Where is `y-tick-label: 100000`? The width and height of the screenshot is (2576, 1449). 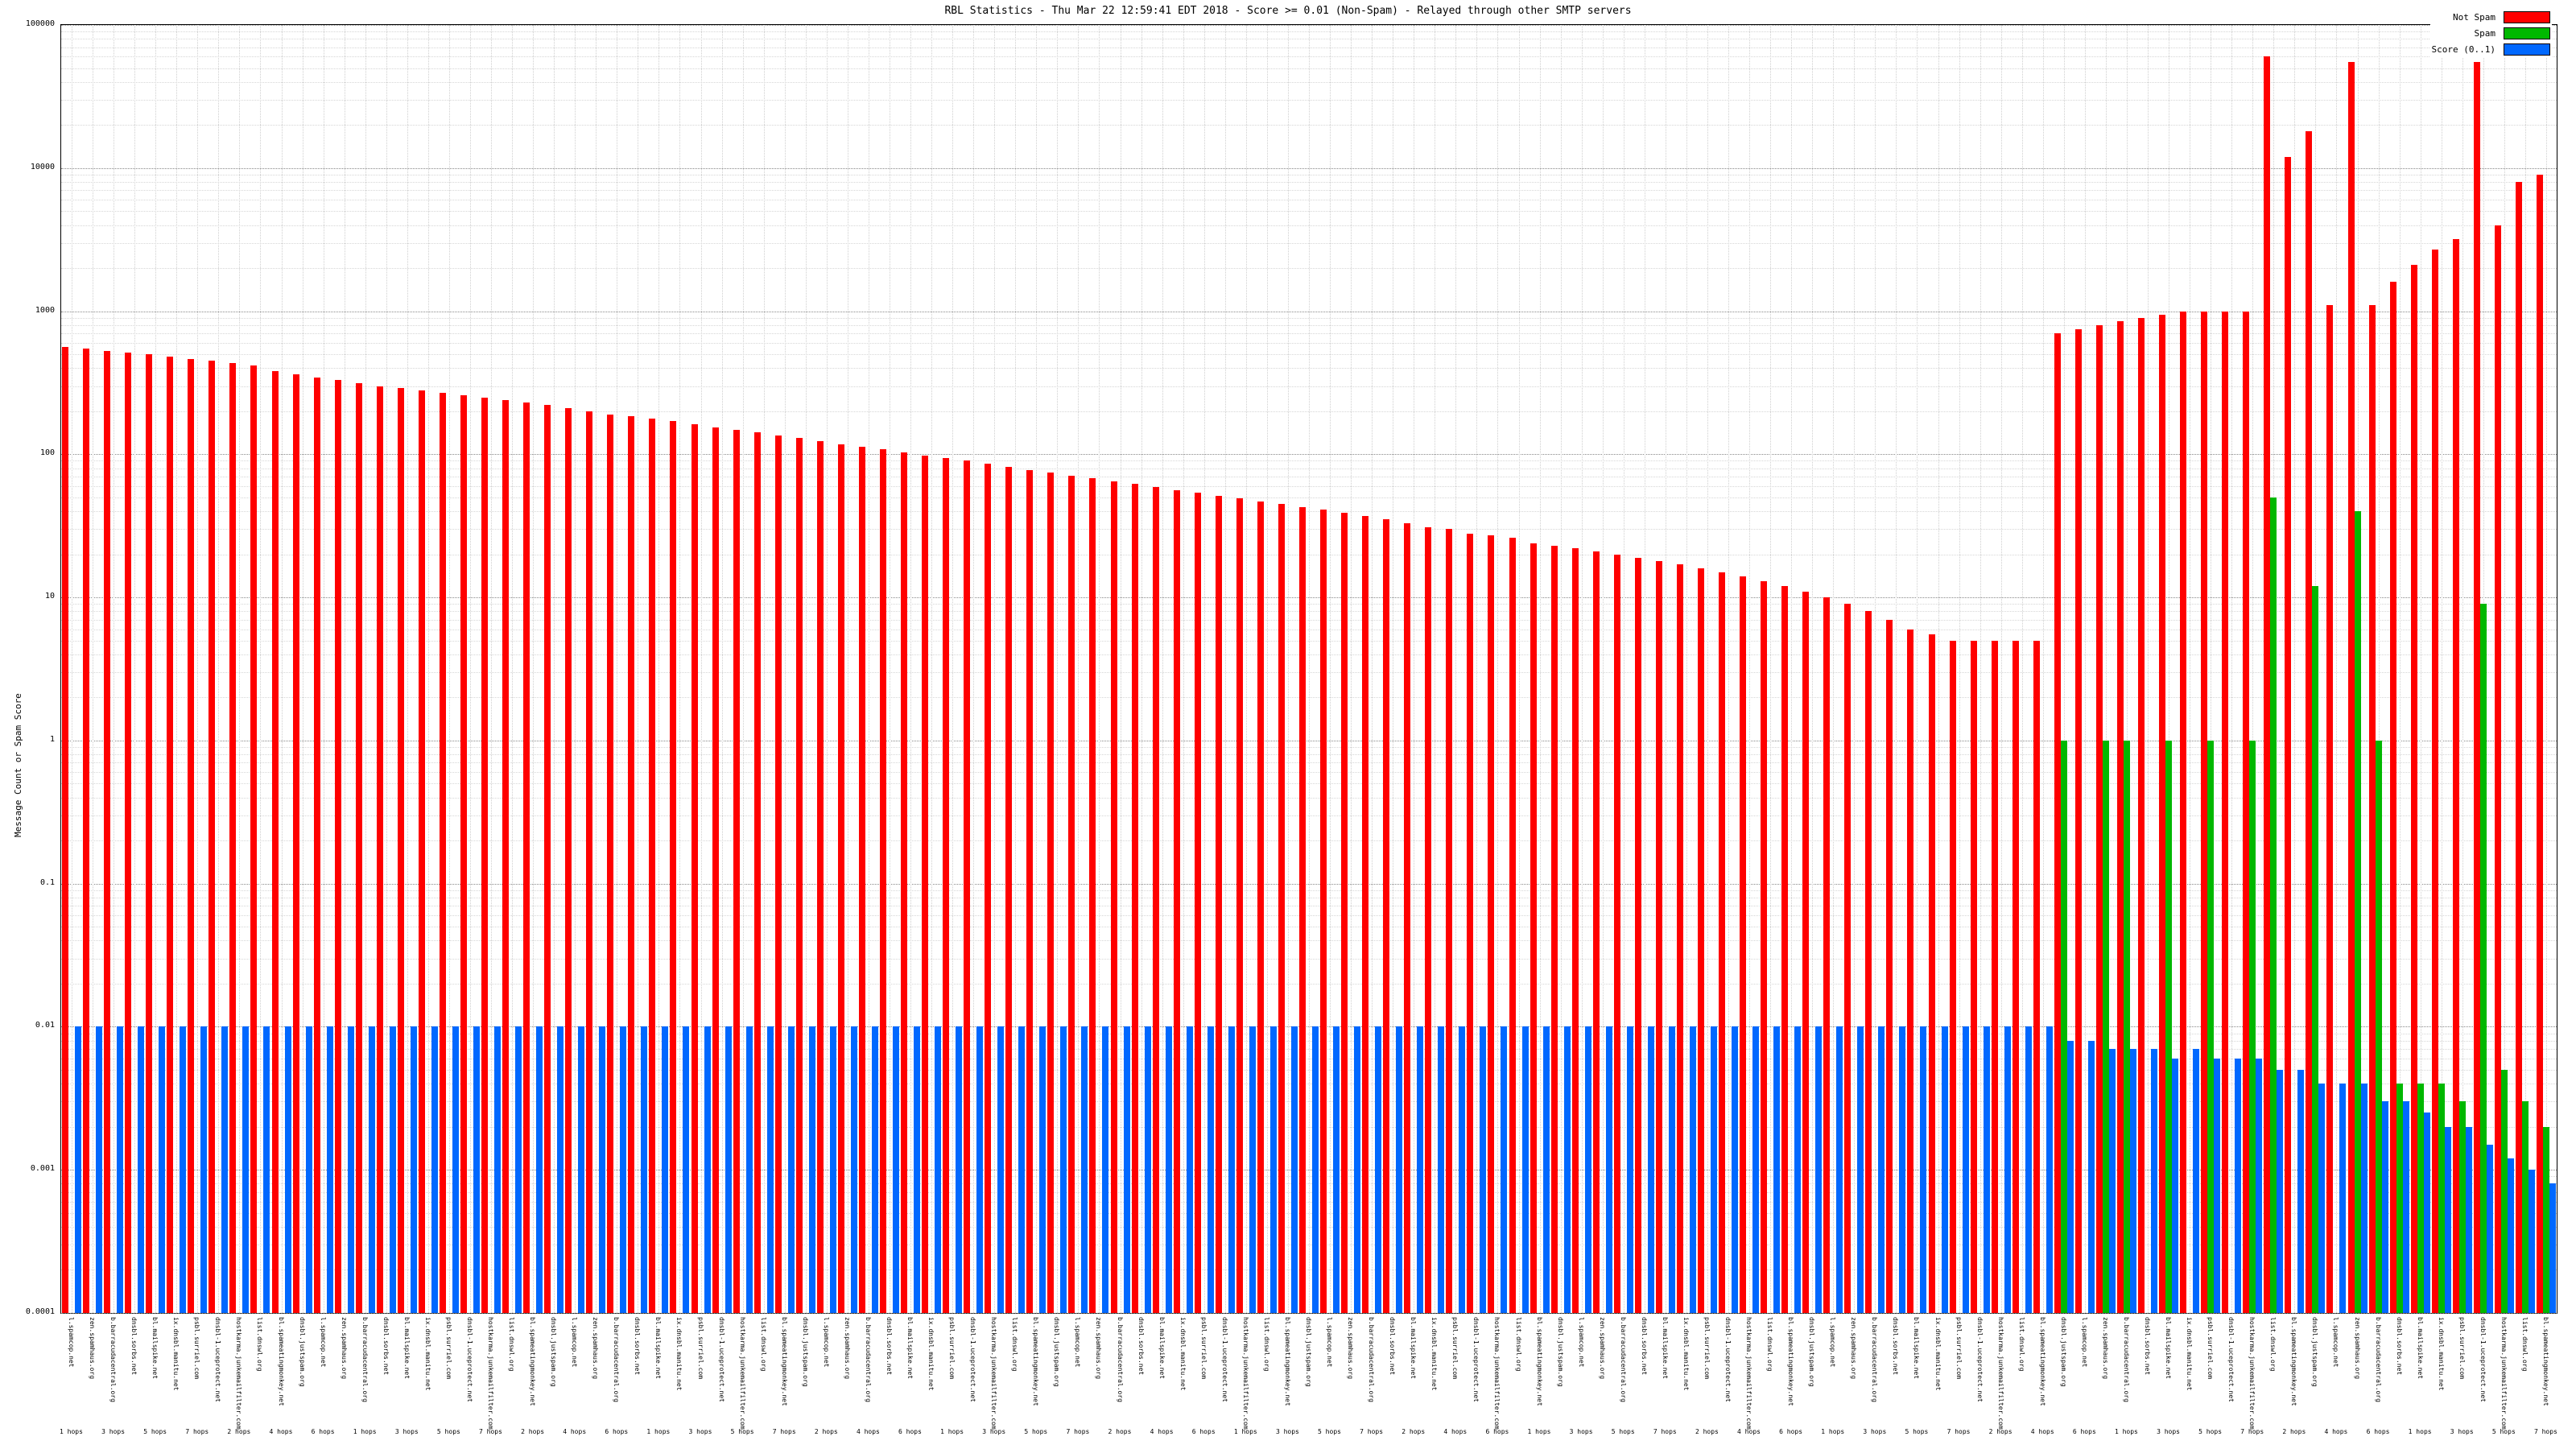
y-tick-label: 100000 is located at coordinates (40, 23).